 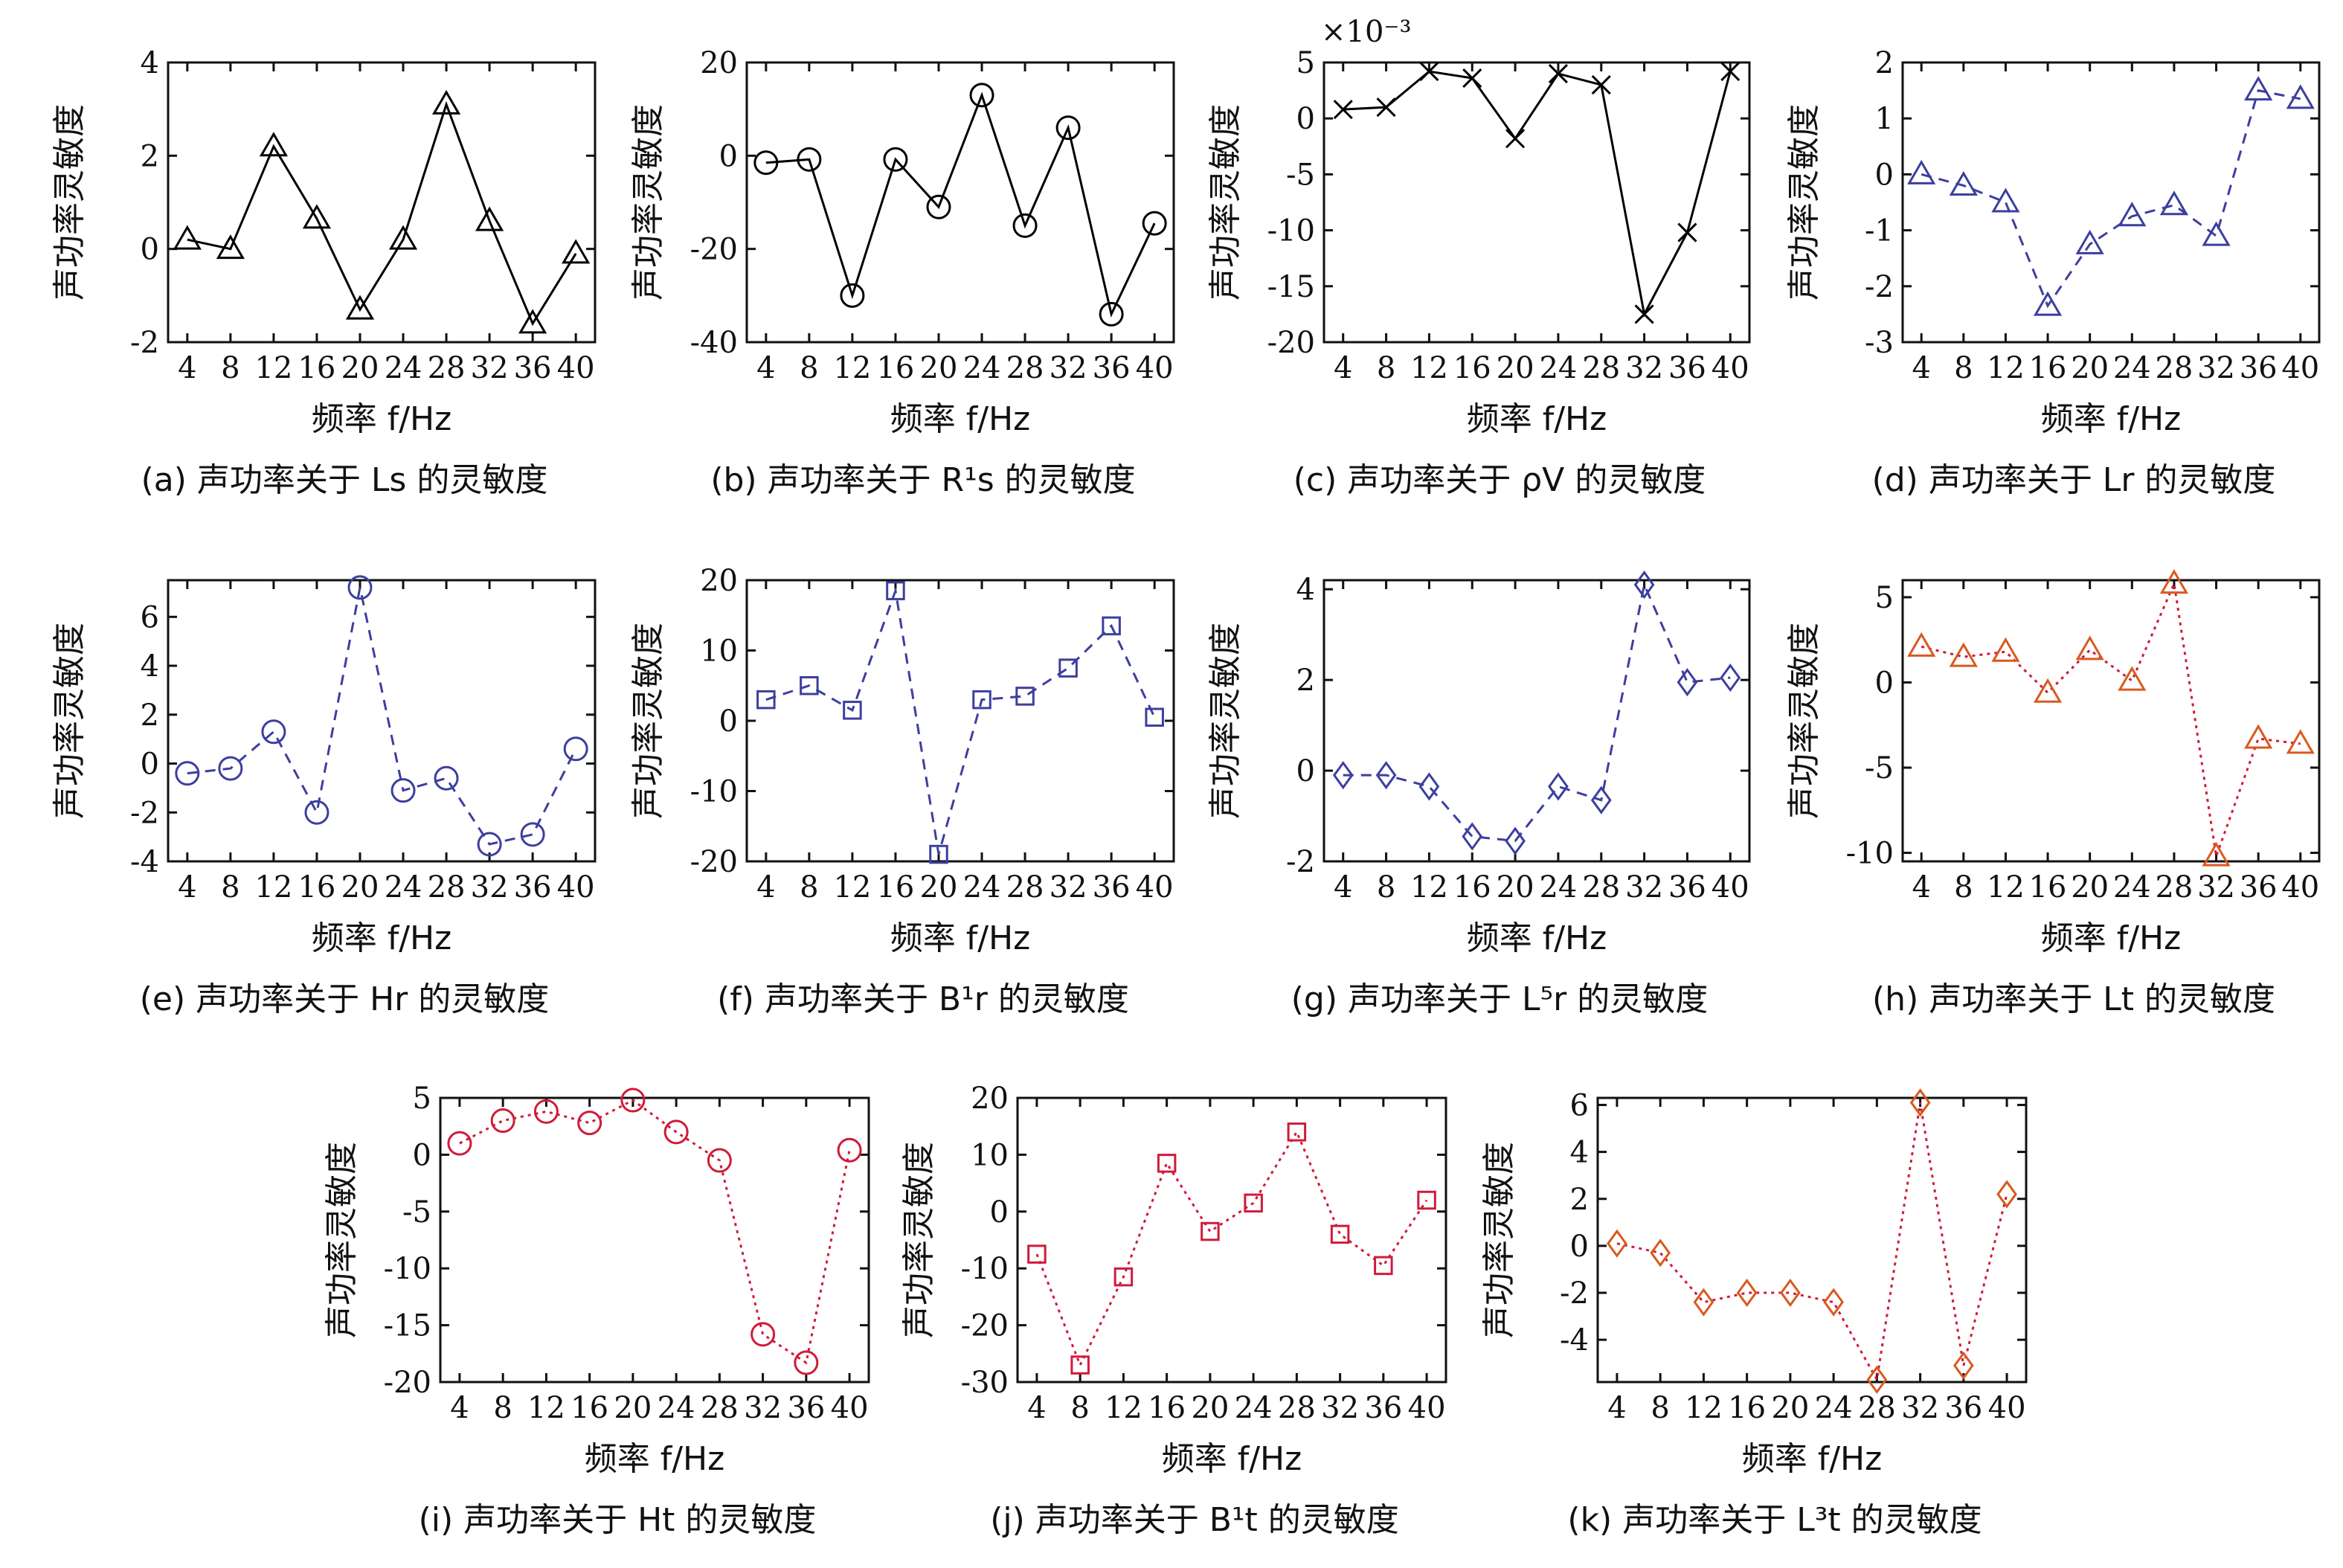 What do you see at coordinates (960, 419) in the screenshot?
I see `panel-b-xlabel: 频率 f/Hz` at bounding box center [960, 419].